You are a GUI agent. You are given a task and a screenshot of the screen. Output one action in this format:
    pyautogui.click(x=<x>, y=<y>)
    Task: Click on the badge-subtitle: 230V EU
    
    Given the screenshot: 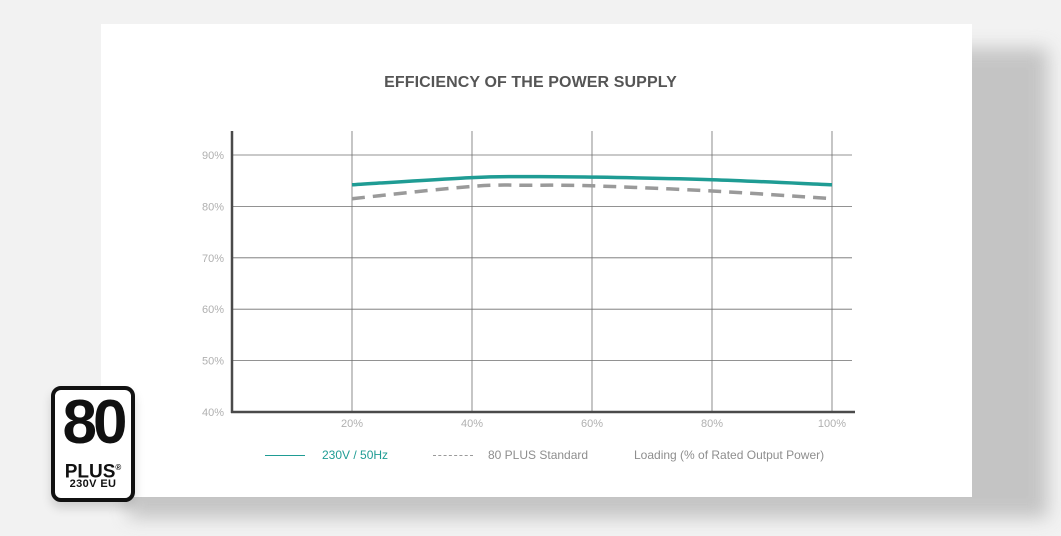 What is the action you would take?
    pyautogui.click(x=93, y=484)
    